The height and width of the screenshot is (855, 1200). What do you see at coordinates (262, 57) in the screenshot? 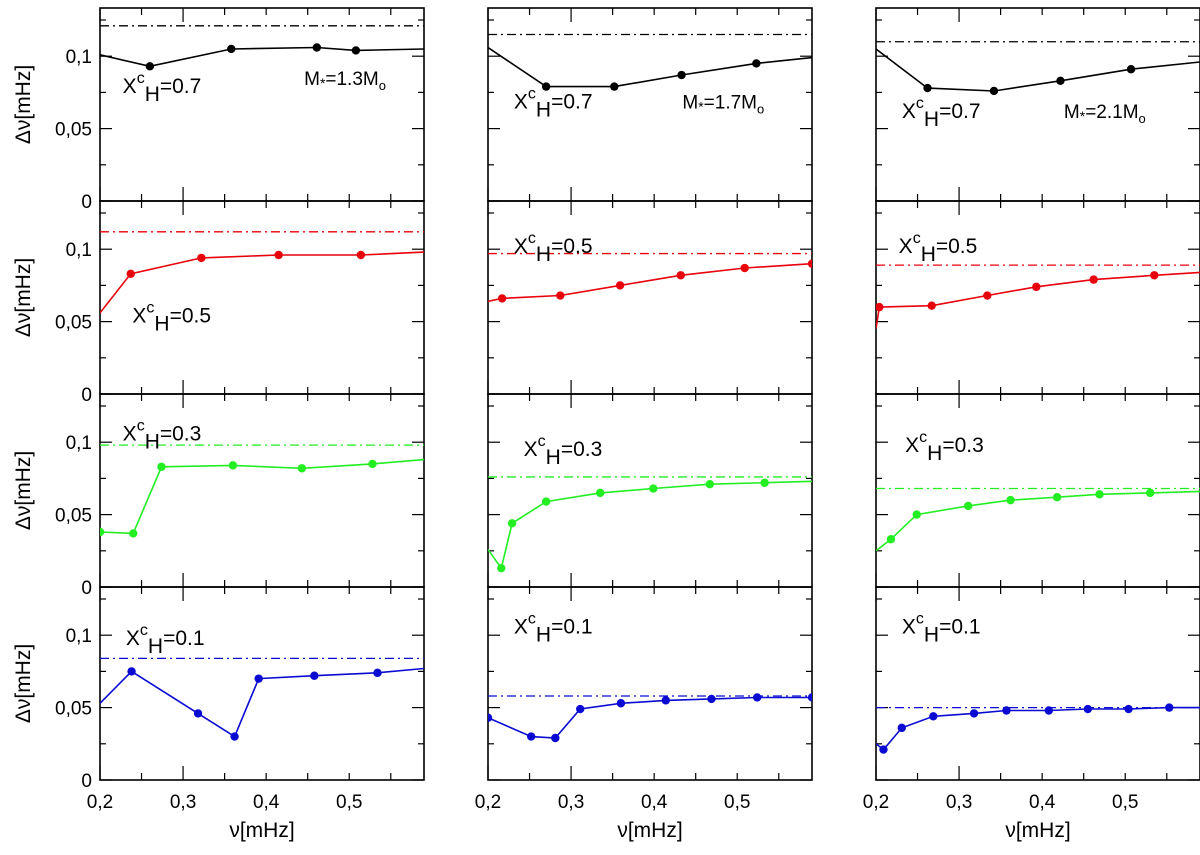
I see `col1-row1-series-line` at bounding box center [262, 57].